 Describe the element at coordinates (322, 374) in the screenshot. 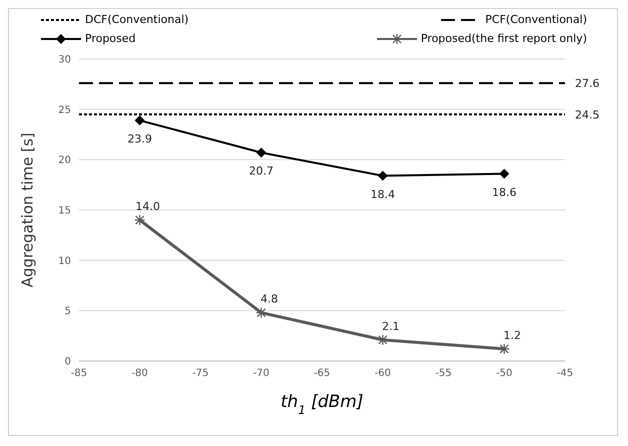

I see `x-tick-label: -65` at that location.